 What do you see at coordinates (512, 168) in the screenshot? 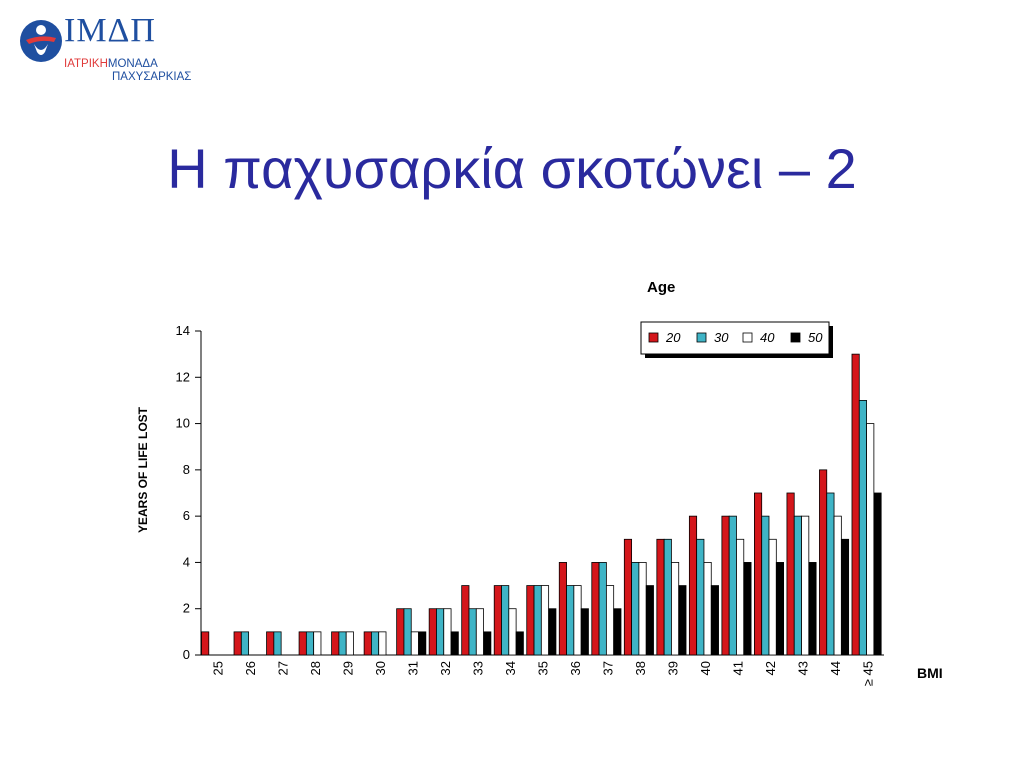
I see `page-title: Η παχυσαρκία σκοτώνει – 2` at bounding box center [512, 168].